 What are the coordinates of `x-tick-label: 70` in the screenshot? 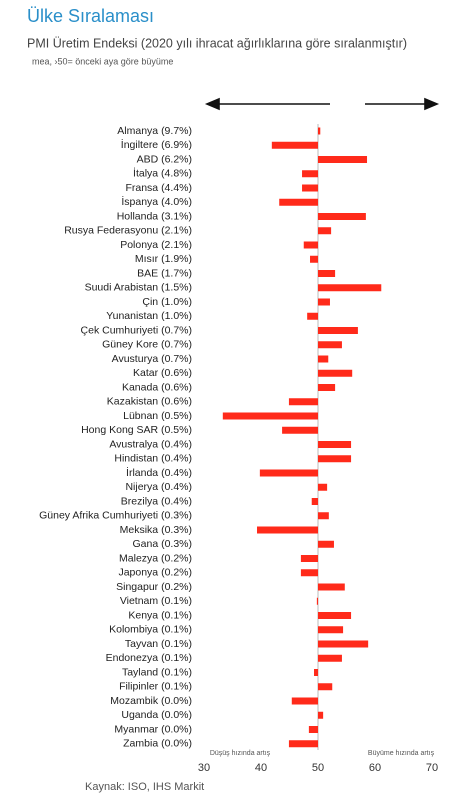 It's located at (432, 768).